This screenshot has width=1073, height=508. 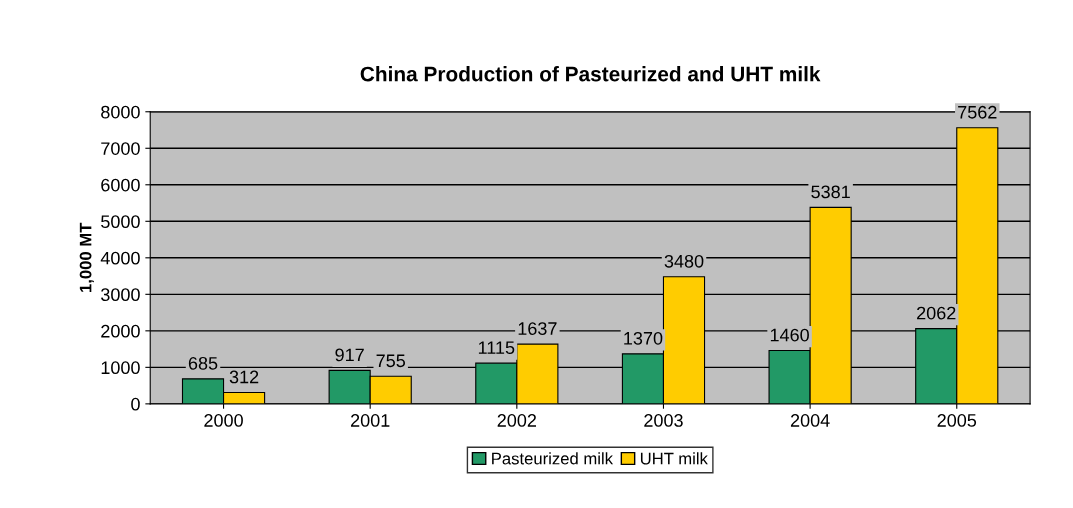 What do you see at coordinates (120, 368) in the screenshot?
I see `y-tick-label: 1000` at bounding box center [120, 368].